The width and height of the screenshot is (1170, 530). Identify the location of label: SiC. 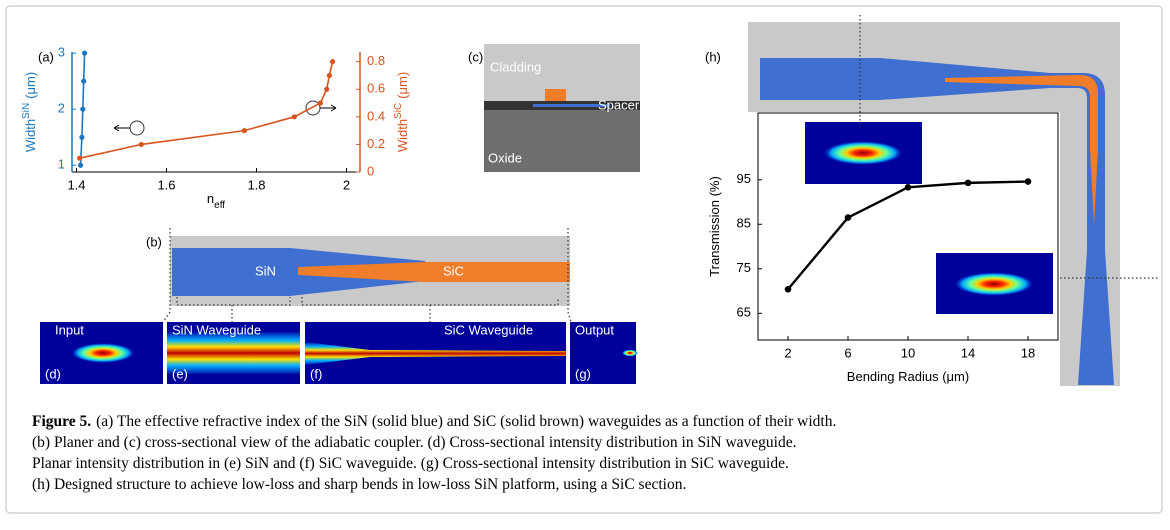
(453, 270).